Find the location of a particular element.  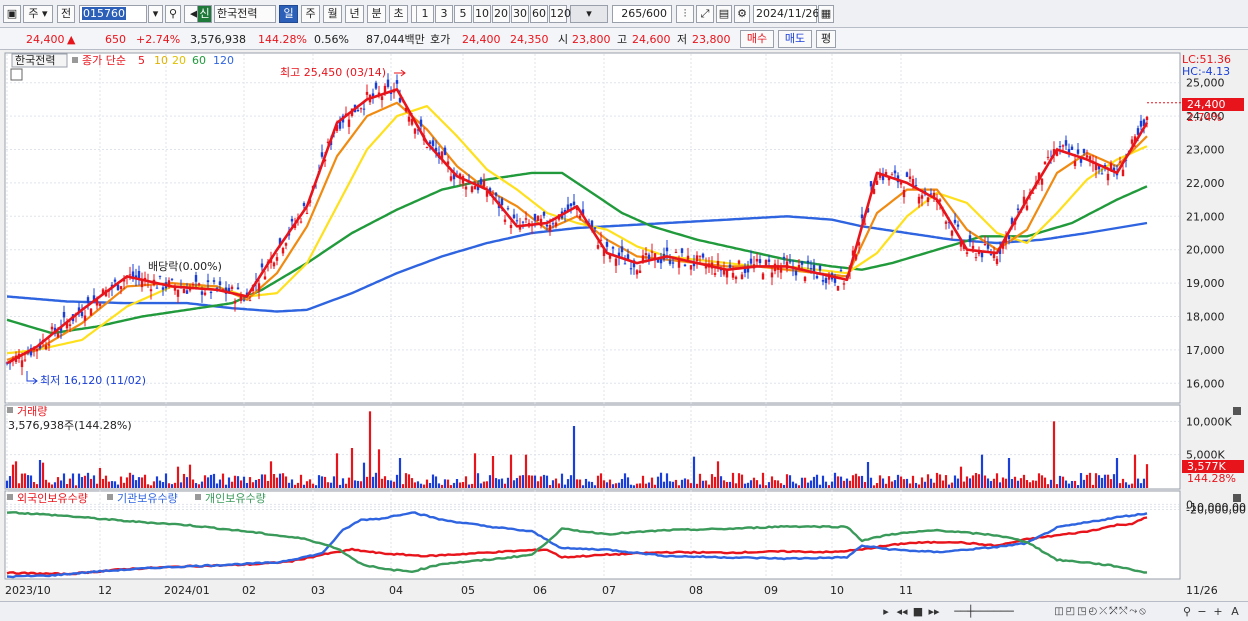

interval-tab-5: 5 is located at coordinates (463, 14).